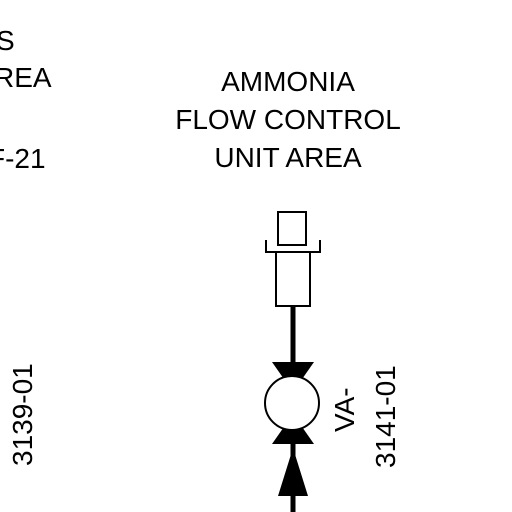 The width and height of the screenshot is (512, 512). Describe the element at coordinates (26, 77) in the screenshot. I see `left-area-label-line2: REA` at that location.